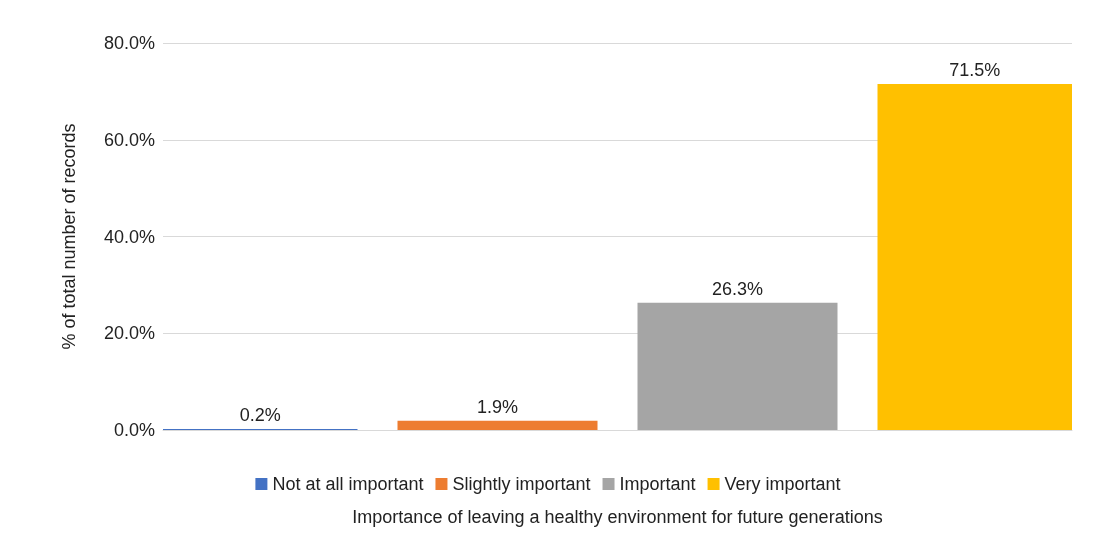 The image size is (1096, 560). I want to click on y-tick-label: 20.0%, so click(129, 333).